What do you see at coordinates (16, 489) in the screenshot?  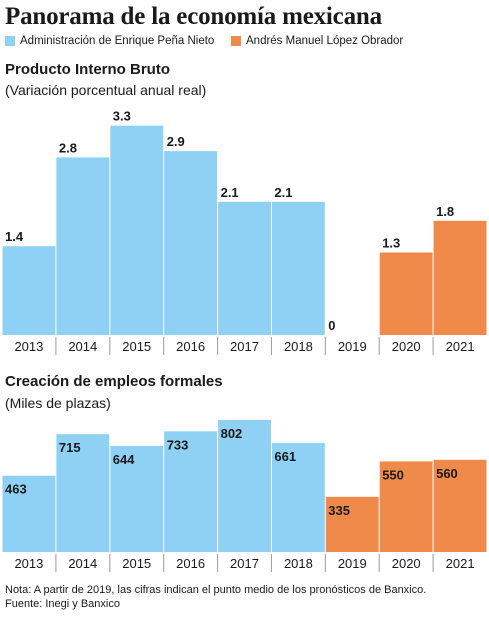 I see `data-label-2013: 463` at bounding box center [16, 489].